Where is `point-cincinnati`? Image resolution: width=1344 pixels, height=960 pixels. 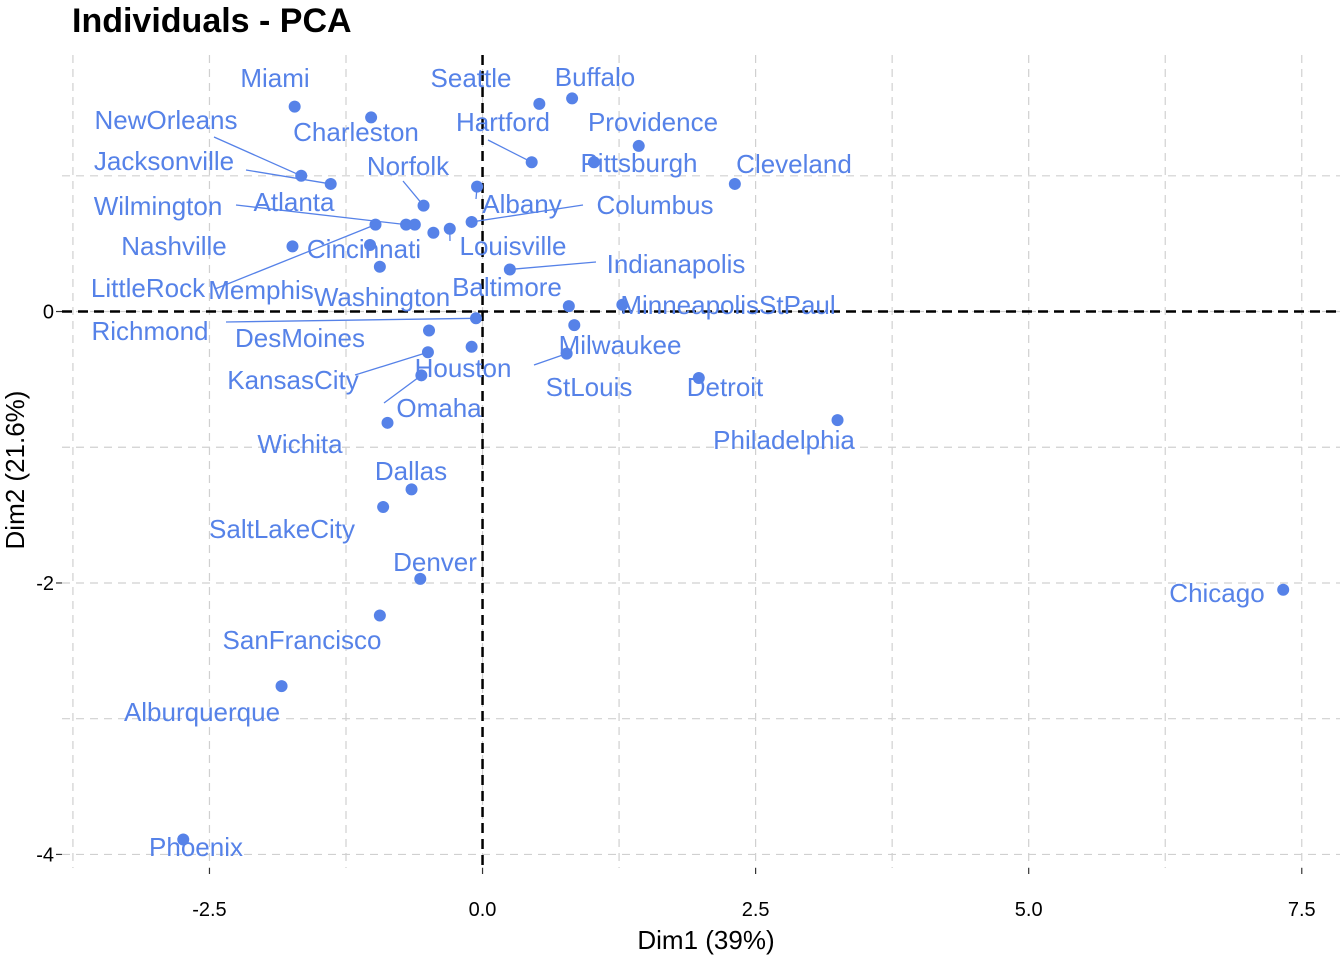
point-cincinnati is located at coordinates (433, 232).